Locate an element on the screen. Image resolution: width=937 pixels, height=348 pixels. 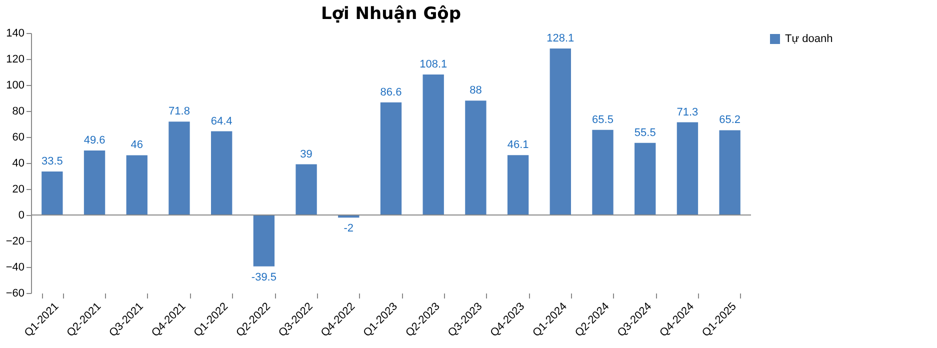
y-tick-label: 20 is located at coordinates (18, 190).